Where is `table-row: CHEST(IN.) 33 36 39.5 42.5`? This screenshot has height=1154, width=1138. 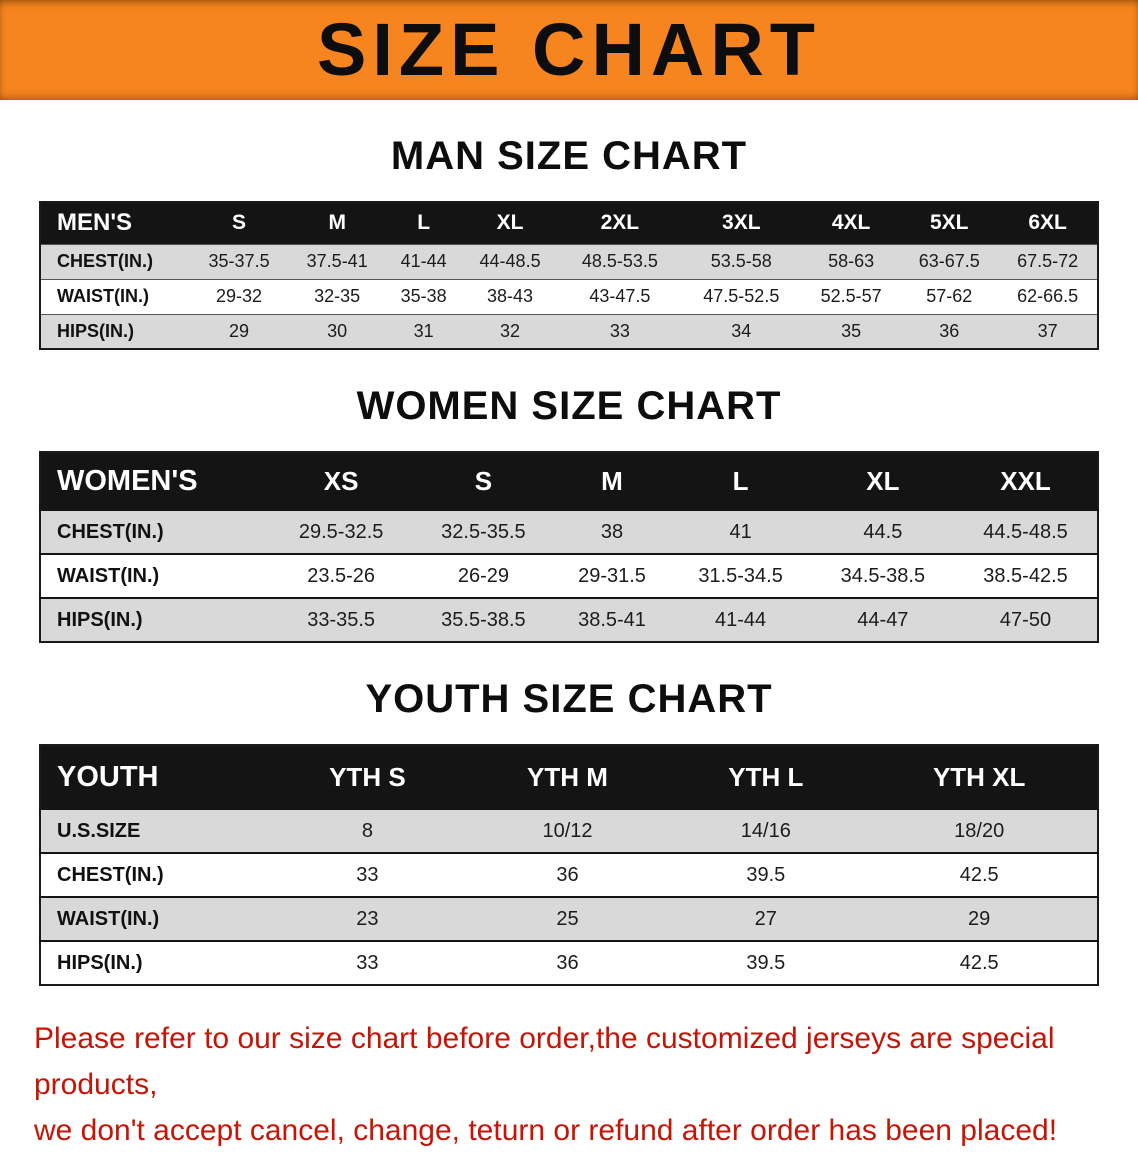
table-row: CHEST(IN.) 33 36 39.5 42.5 is located at coordinates (569, 874).